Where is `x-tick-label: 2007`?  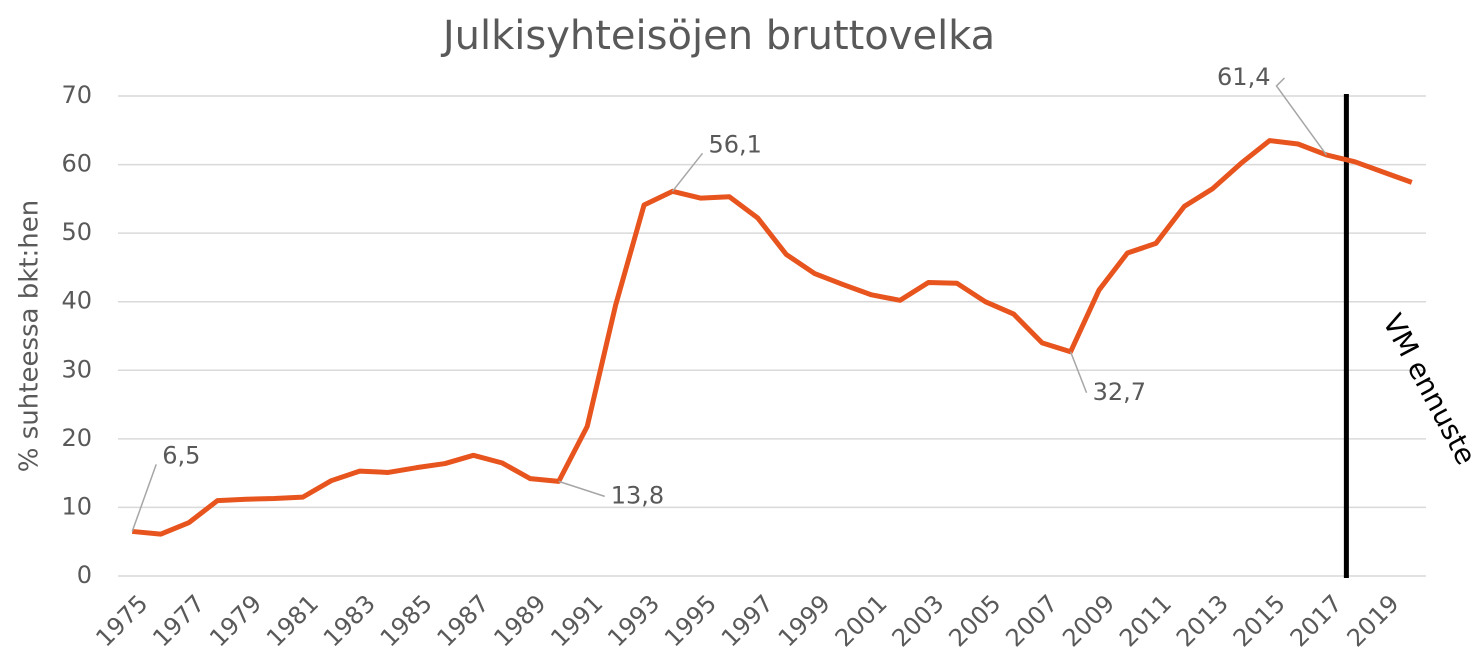
x-tick-label: 2007 is located at coordinates (1031, 620).